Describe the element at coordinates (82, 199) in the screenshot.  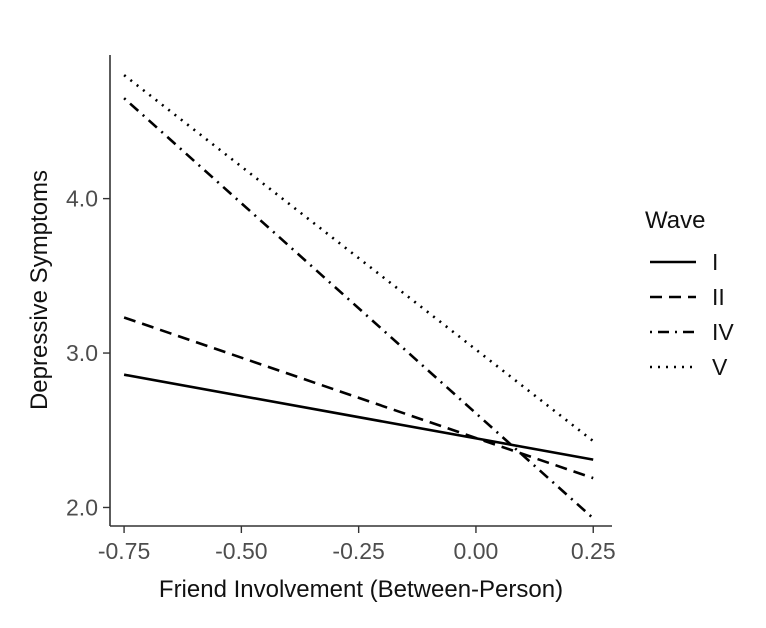
I see `y-tick-label: 4.0` at that location.